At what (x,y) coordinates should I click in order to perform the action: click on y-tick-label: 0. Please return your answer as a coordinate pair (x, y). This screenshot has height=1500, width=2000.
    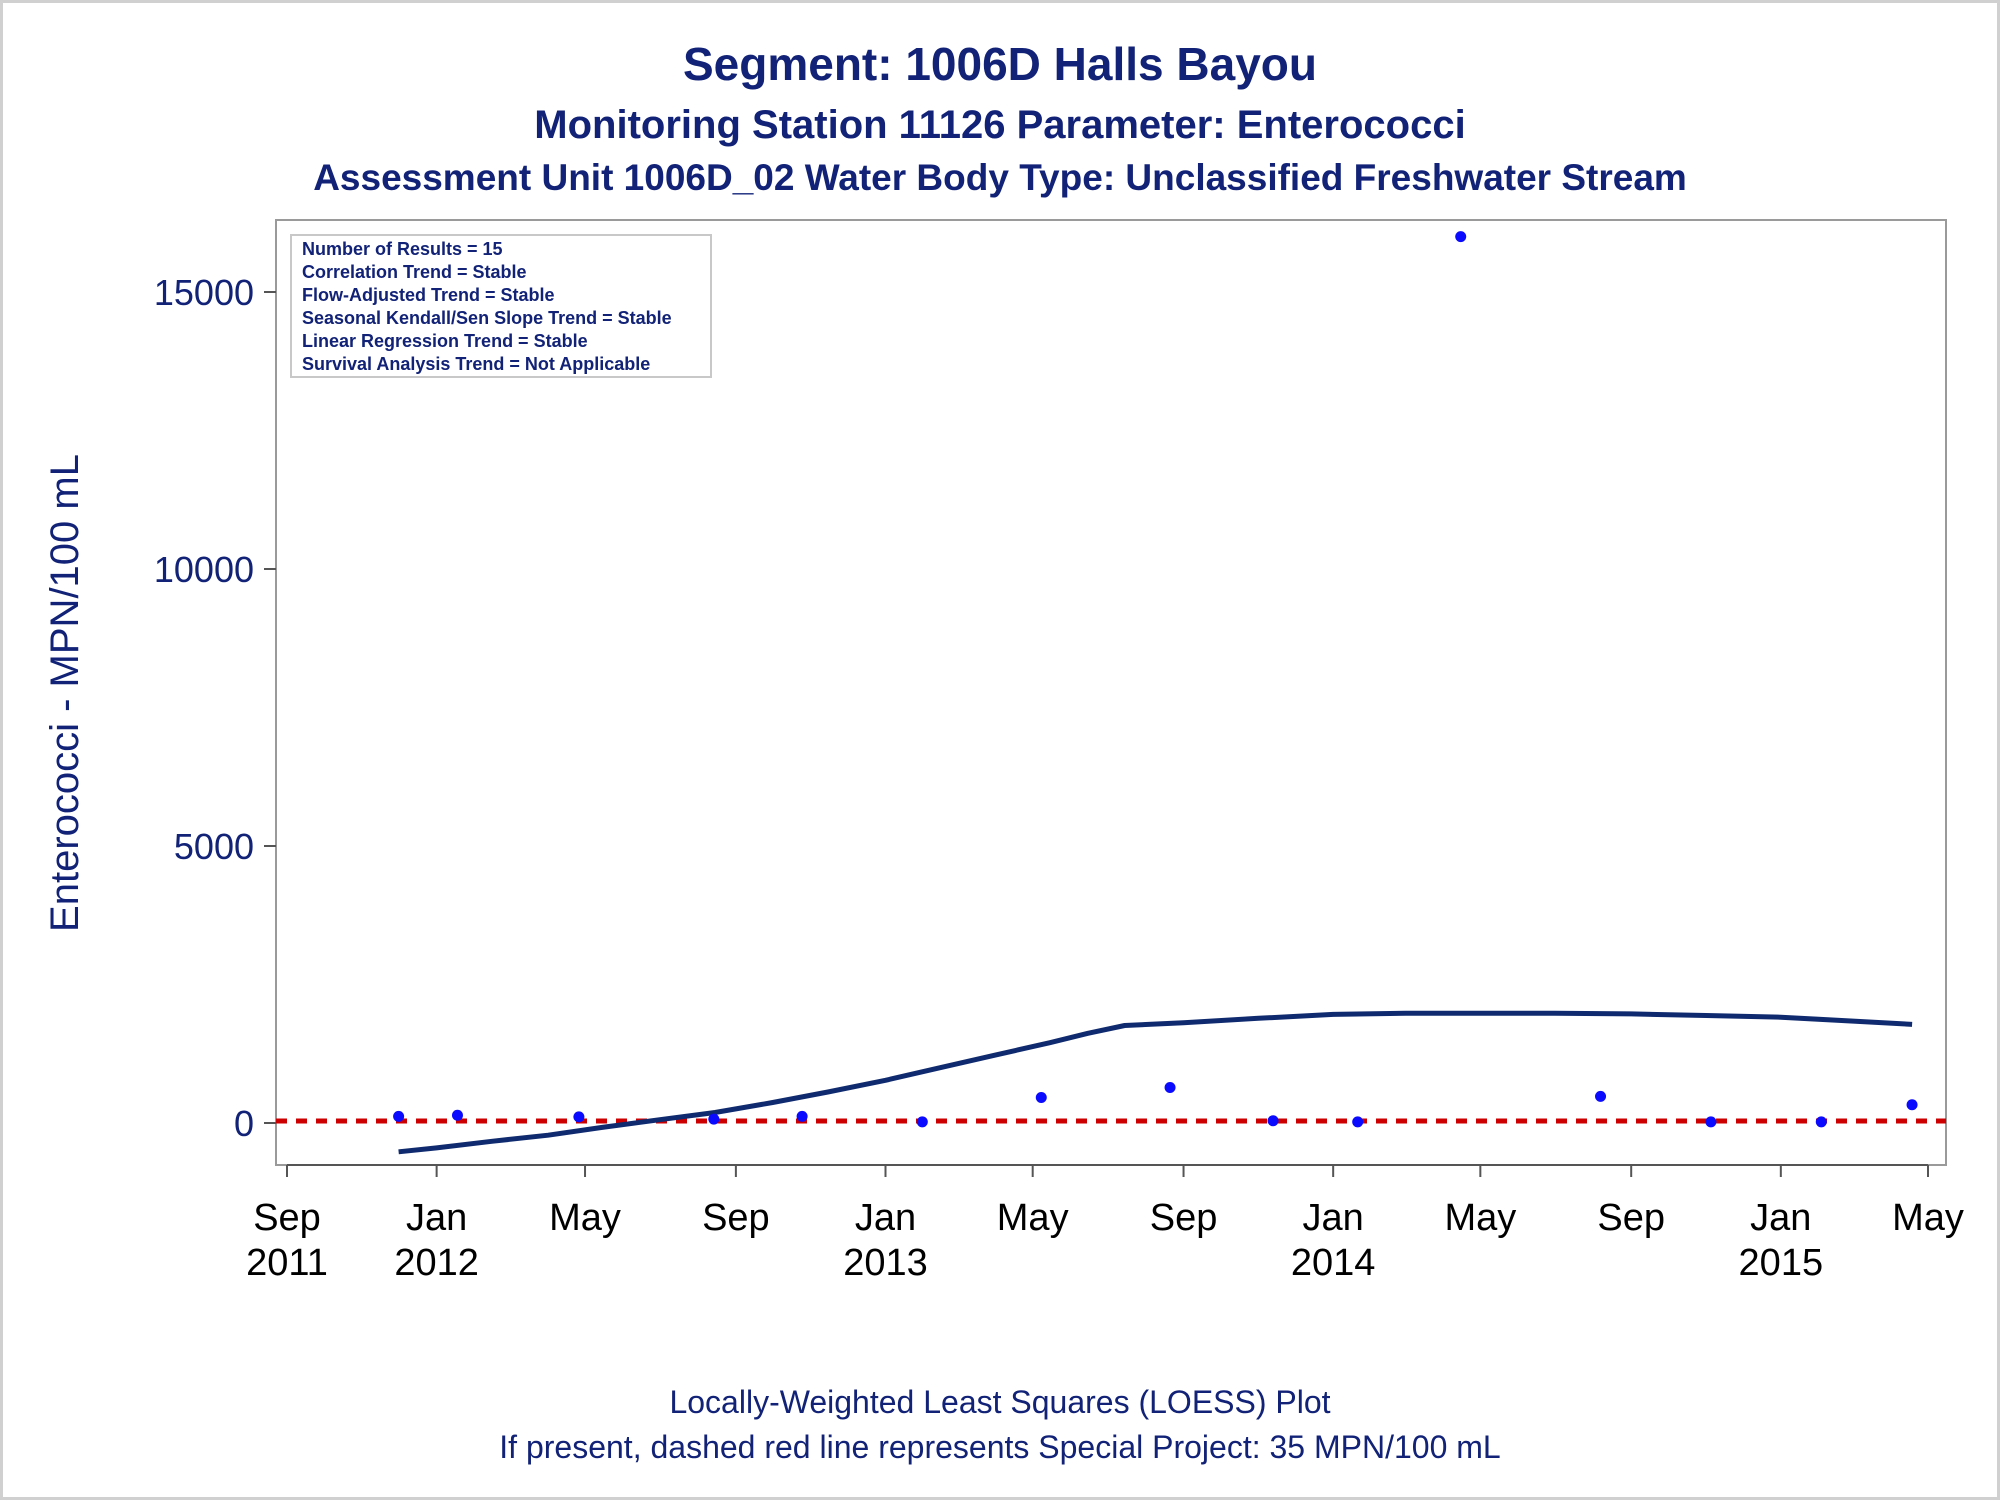
    Looking at the image, I should click on (244, 1123).